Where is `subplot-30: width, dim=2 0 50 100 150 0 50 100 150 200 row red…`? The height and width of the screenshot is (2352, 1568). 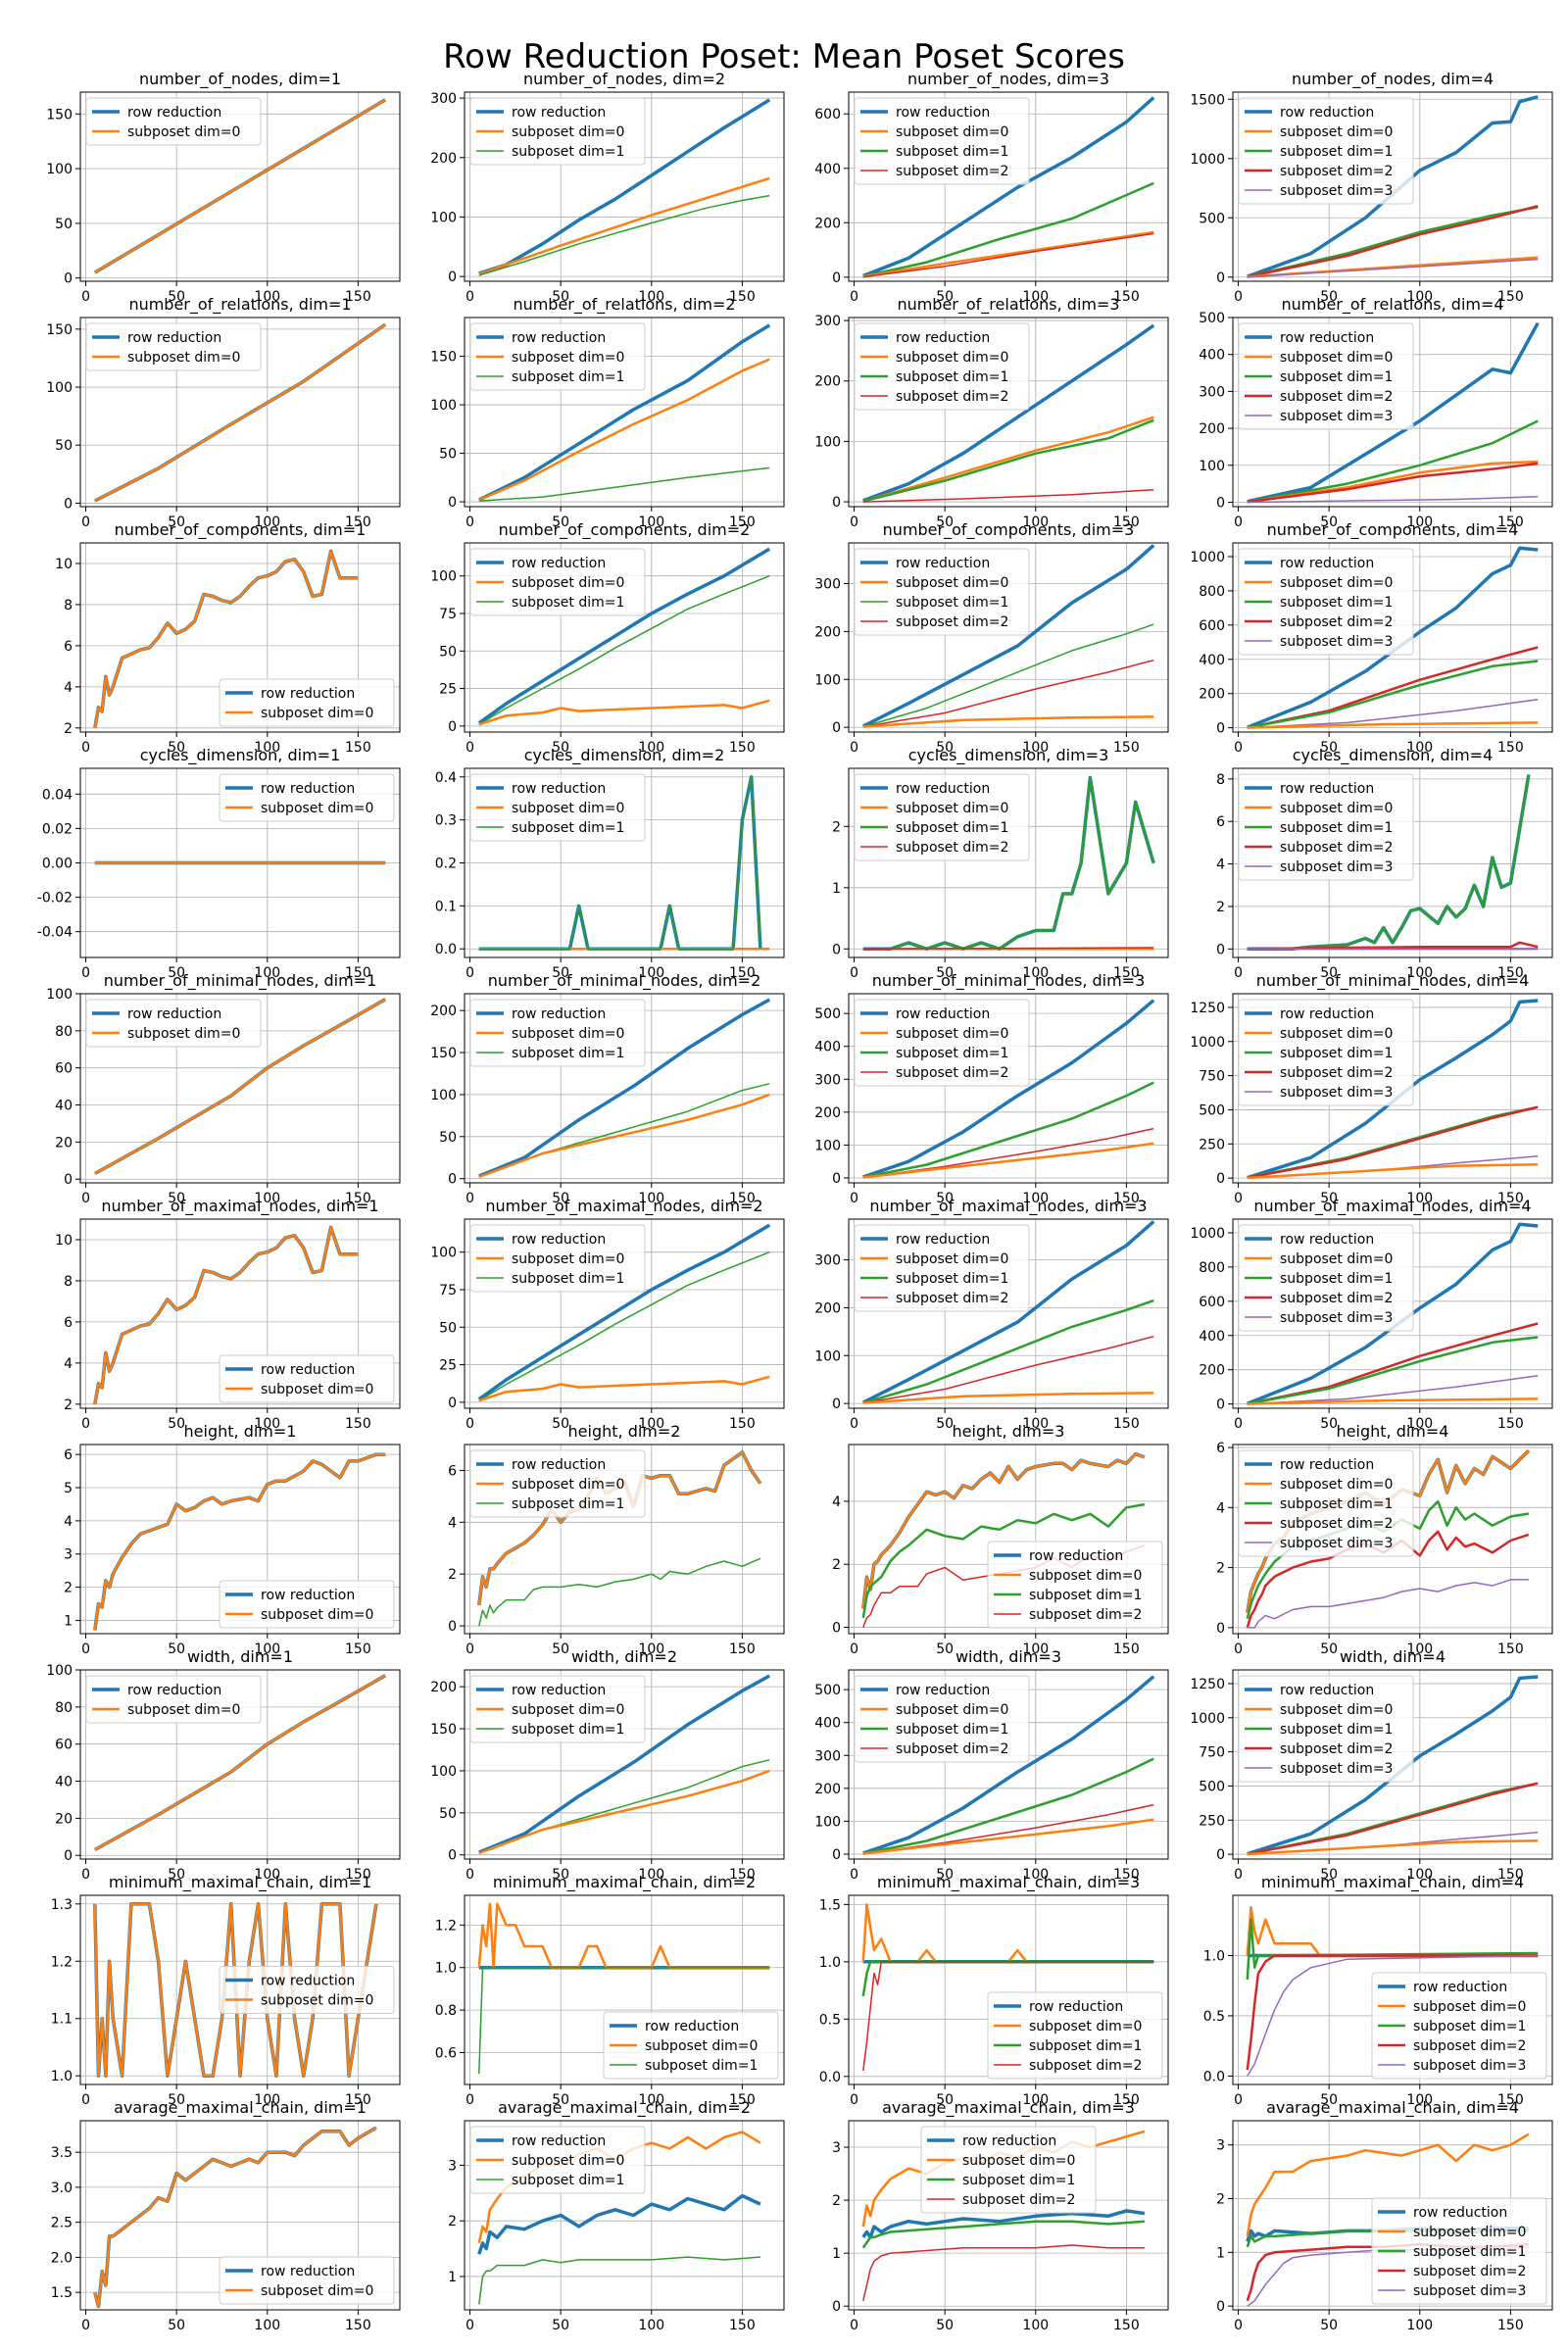
subplot-30: width, dim=2 0 50 100 150 0 50 100 150 200 row red… is located at coordinates (607, 1765).